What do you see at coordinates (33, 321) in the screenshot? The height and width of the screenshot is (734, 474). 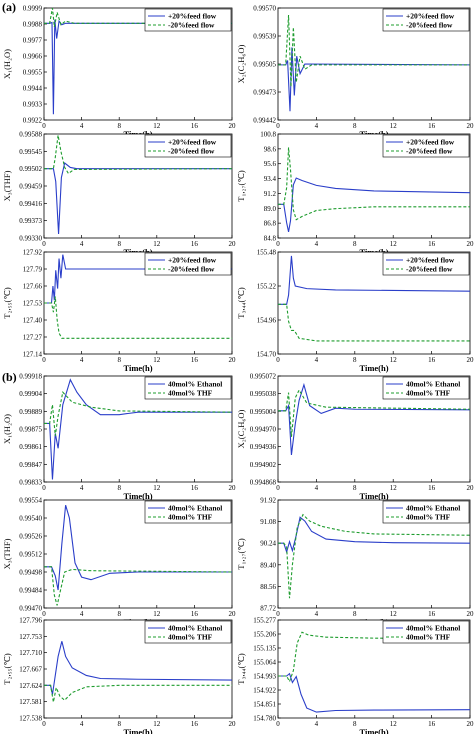 I see `y-tick-label: 127.40` at bounding box center [33, 321].